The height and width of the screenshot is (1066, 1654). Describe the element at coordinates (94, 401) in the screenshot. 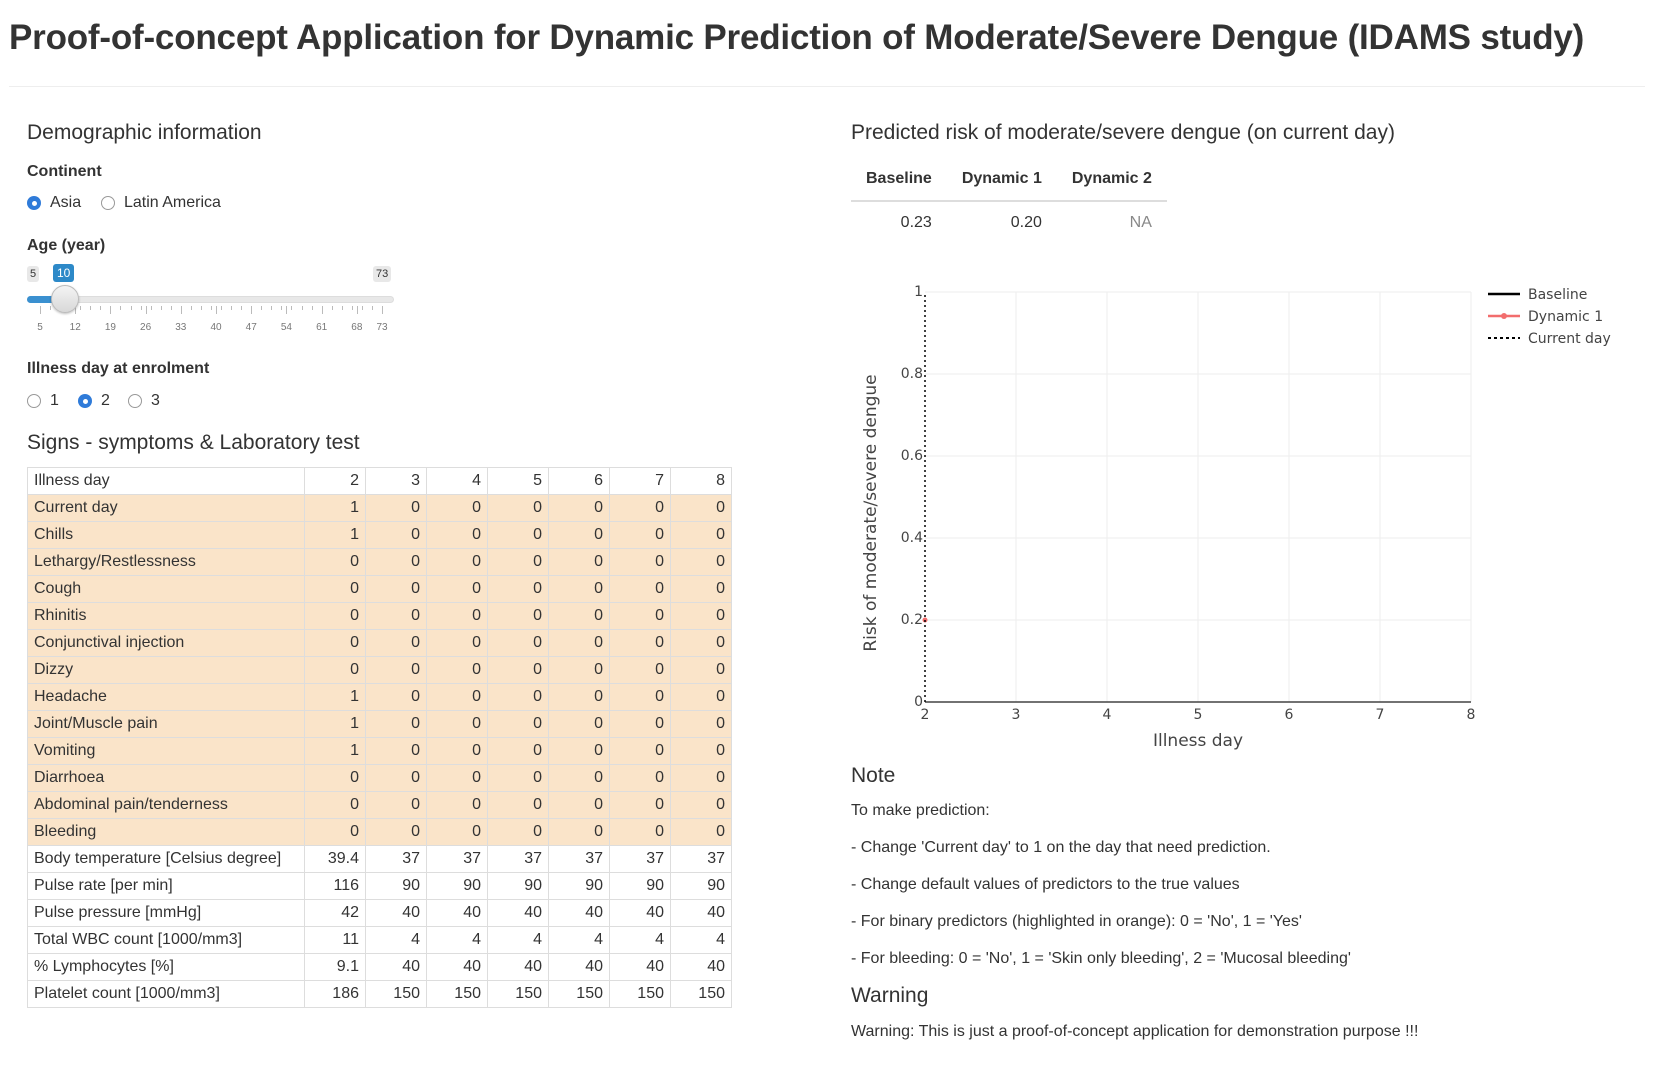

I see `illness-day-radio-2: 2` at that location.